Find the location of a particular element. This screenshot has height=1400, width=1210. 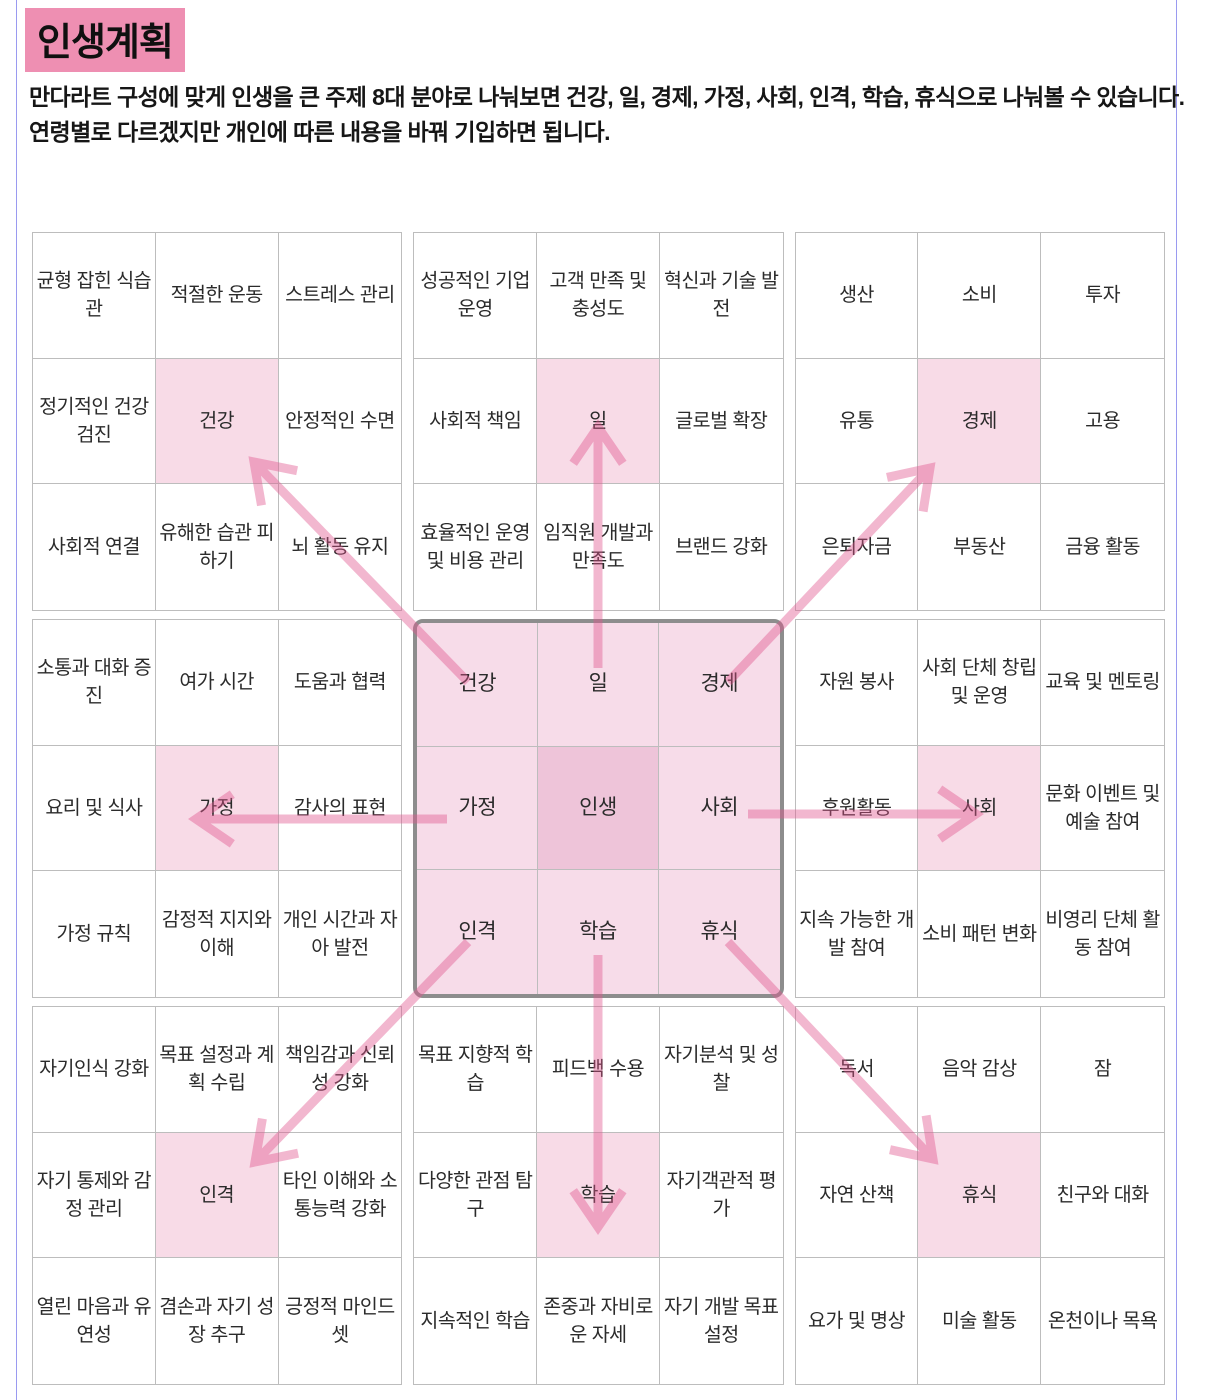

cell-character-6: 열린 마음과 유연성 is located at coordinates (94, 1321).